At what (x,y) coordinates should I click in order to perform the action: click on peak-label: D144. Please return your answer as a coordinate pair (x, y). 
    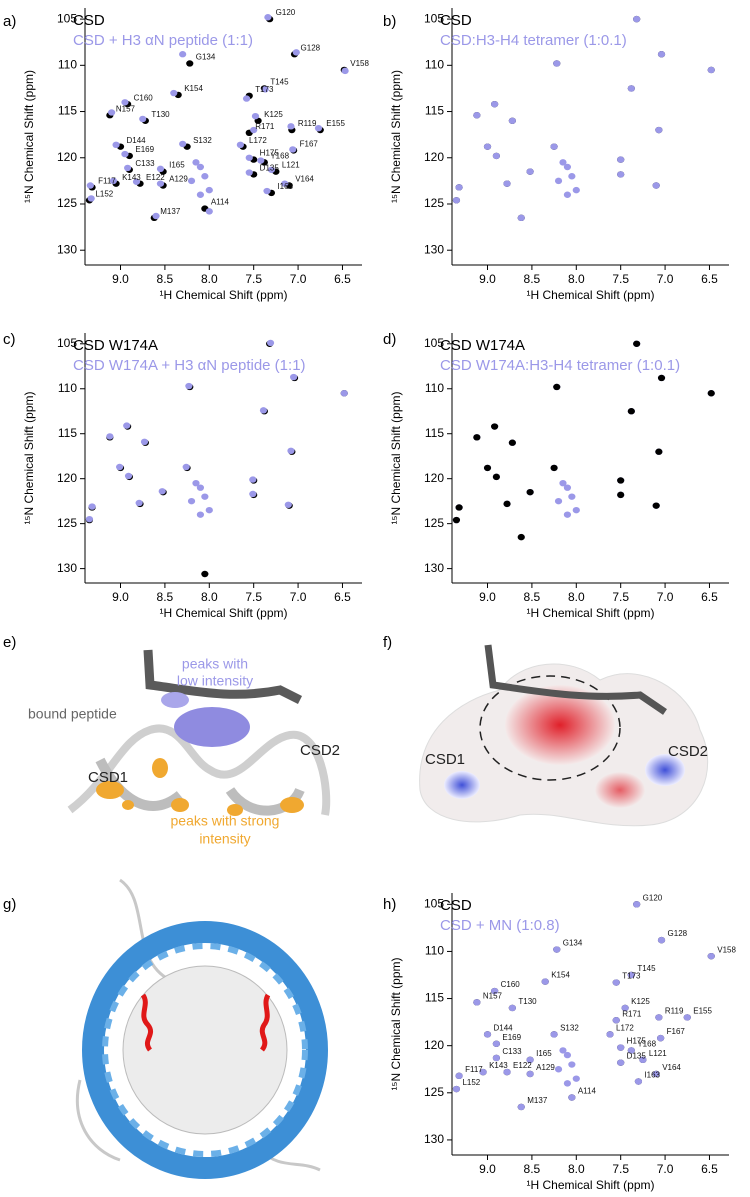
    Looking at the image, I should click on (137, 140).